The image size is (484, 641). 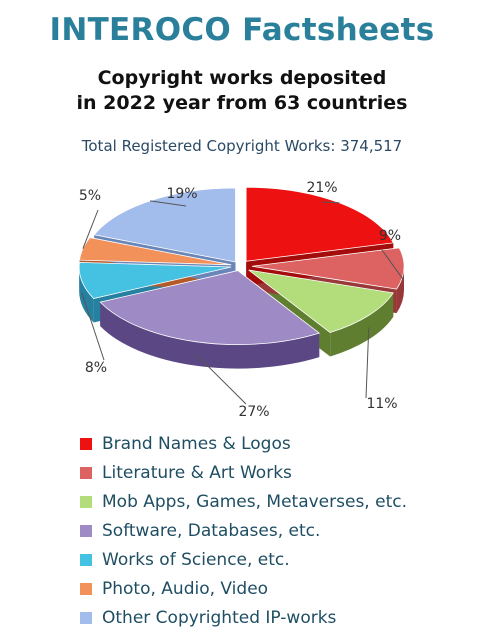 What do you see at coordinates (242, 103) in the screenshot?
I see `subtitle-line-2: in 2022 year from 63 countries` at bounding box center [242, 103].